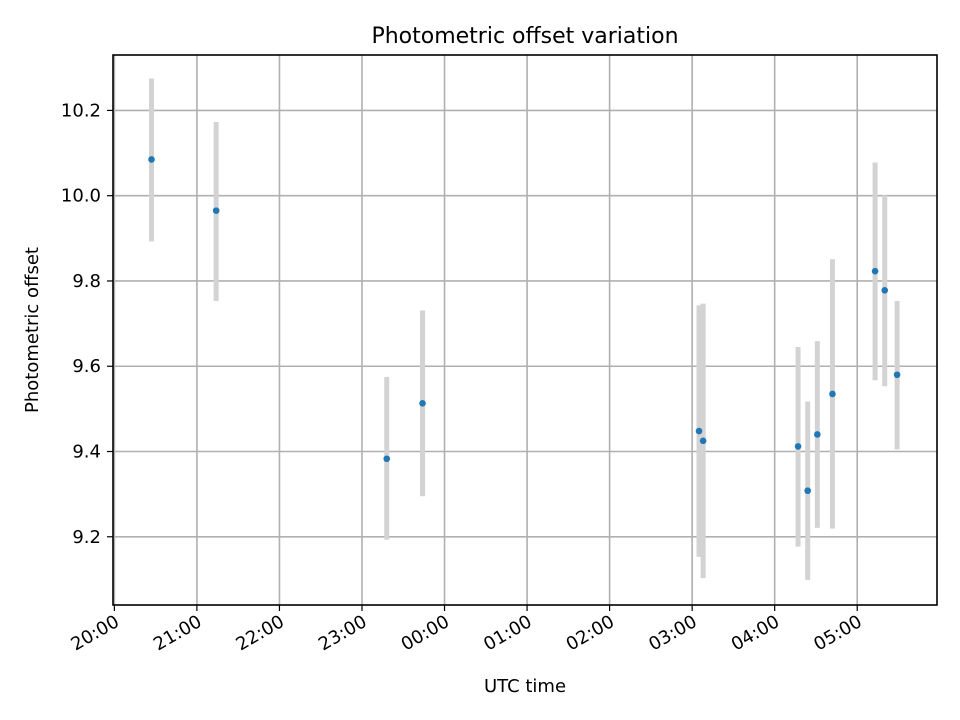 This screenshot has width=960, height=720. I want to click on y-tick-label: 9.4, so click(86, 452).